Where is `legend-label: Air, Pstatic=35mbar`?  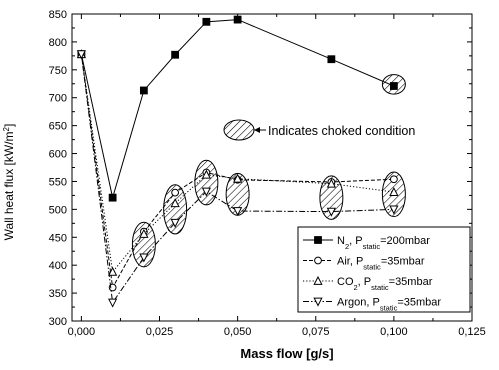 legend-label: Air, Pstatic=35mbar is located at coordinates (381, 264).